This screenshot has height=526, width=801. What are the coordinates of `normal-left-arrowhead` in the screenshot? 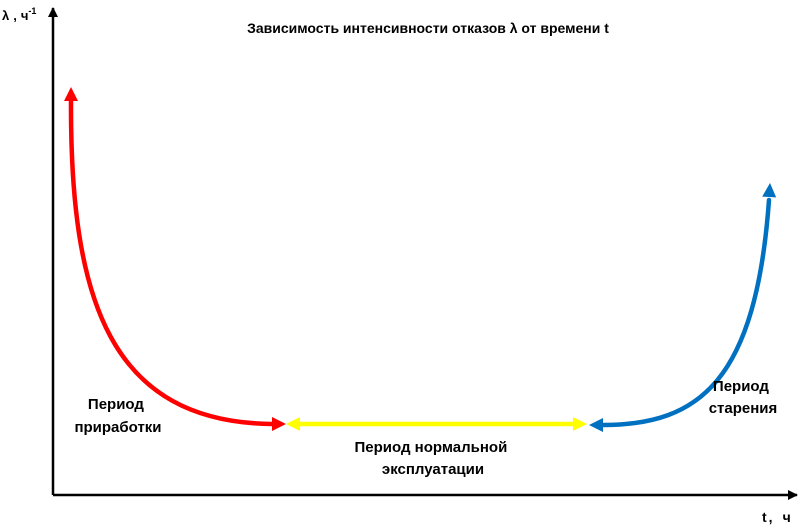 It's located at (293, 424).